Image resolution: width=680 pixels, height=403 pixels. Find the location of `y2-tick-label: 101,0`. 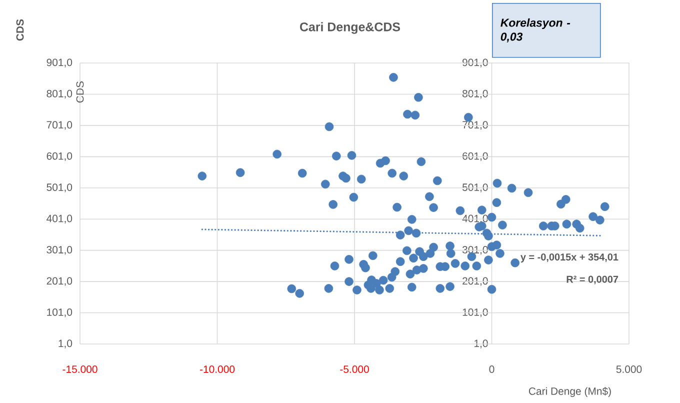

y2-tick-label: 101,0 is located at coordinates (475, 313).